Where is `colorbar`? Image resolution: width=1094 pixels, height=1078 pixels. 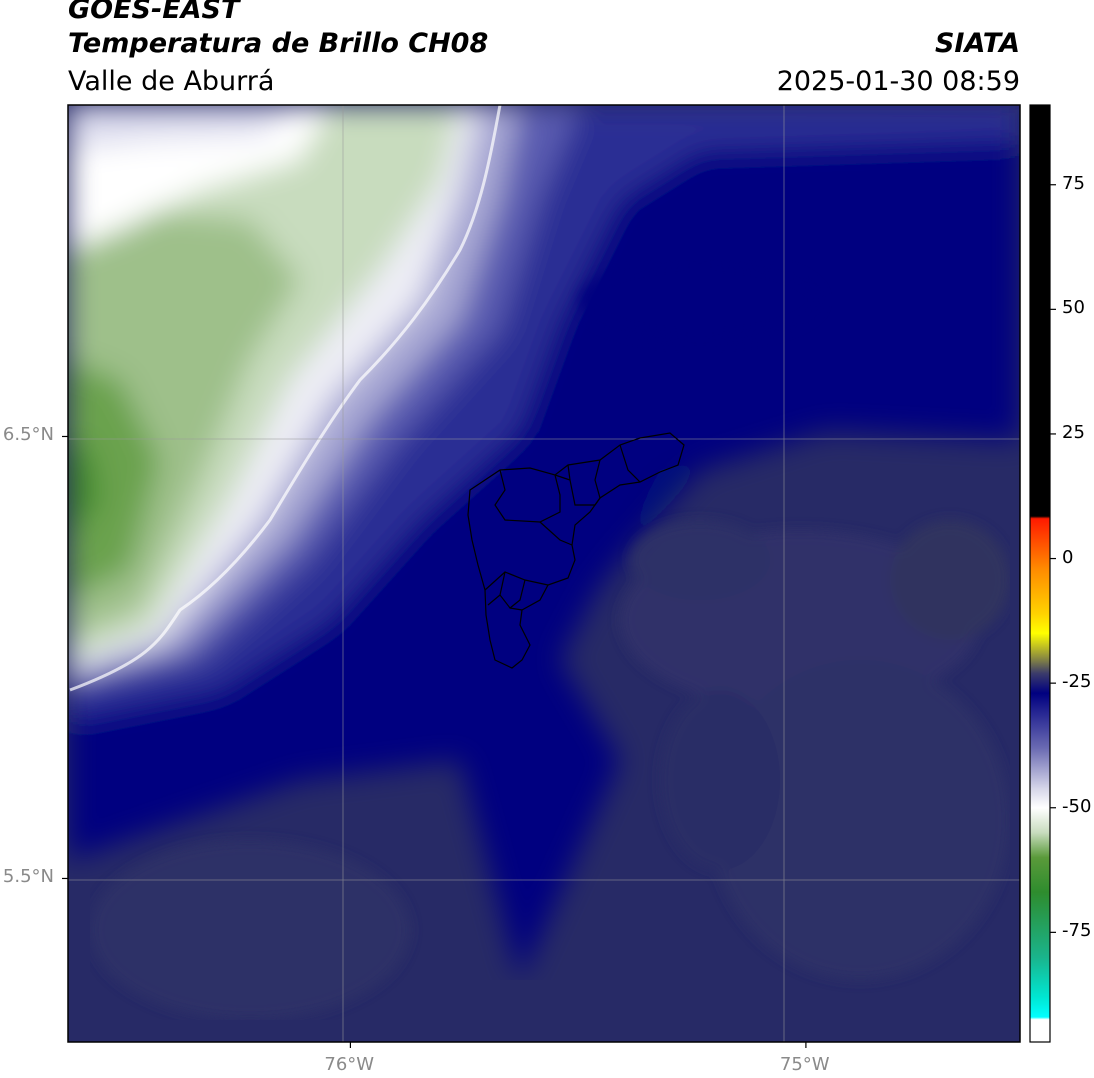 colorbar is located at coordinates (1042, 573).